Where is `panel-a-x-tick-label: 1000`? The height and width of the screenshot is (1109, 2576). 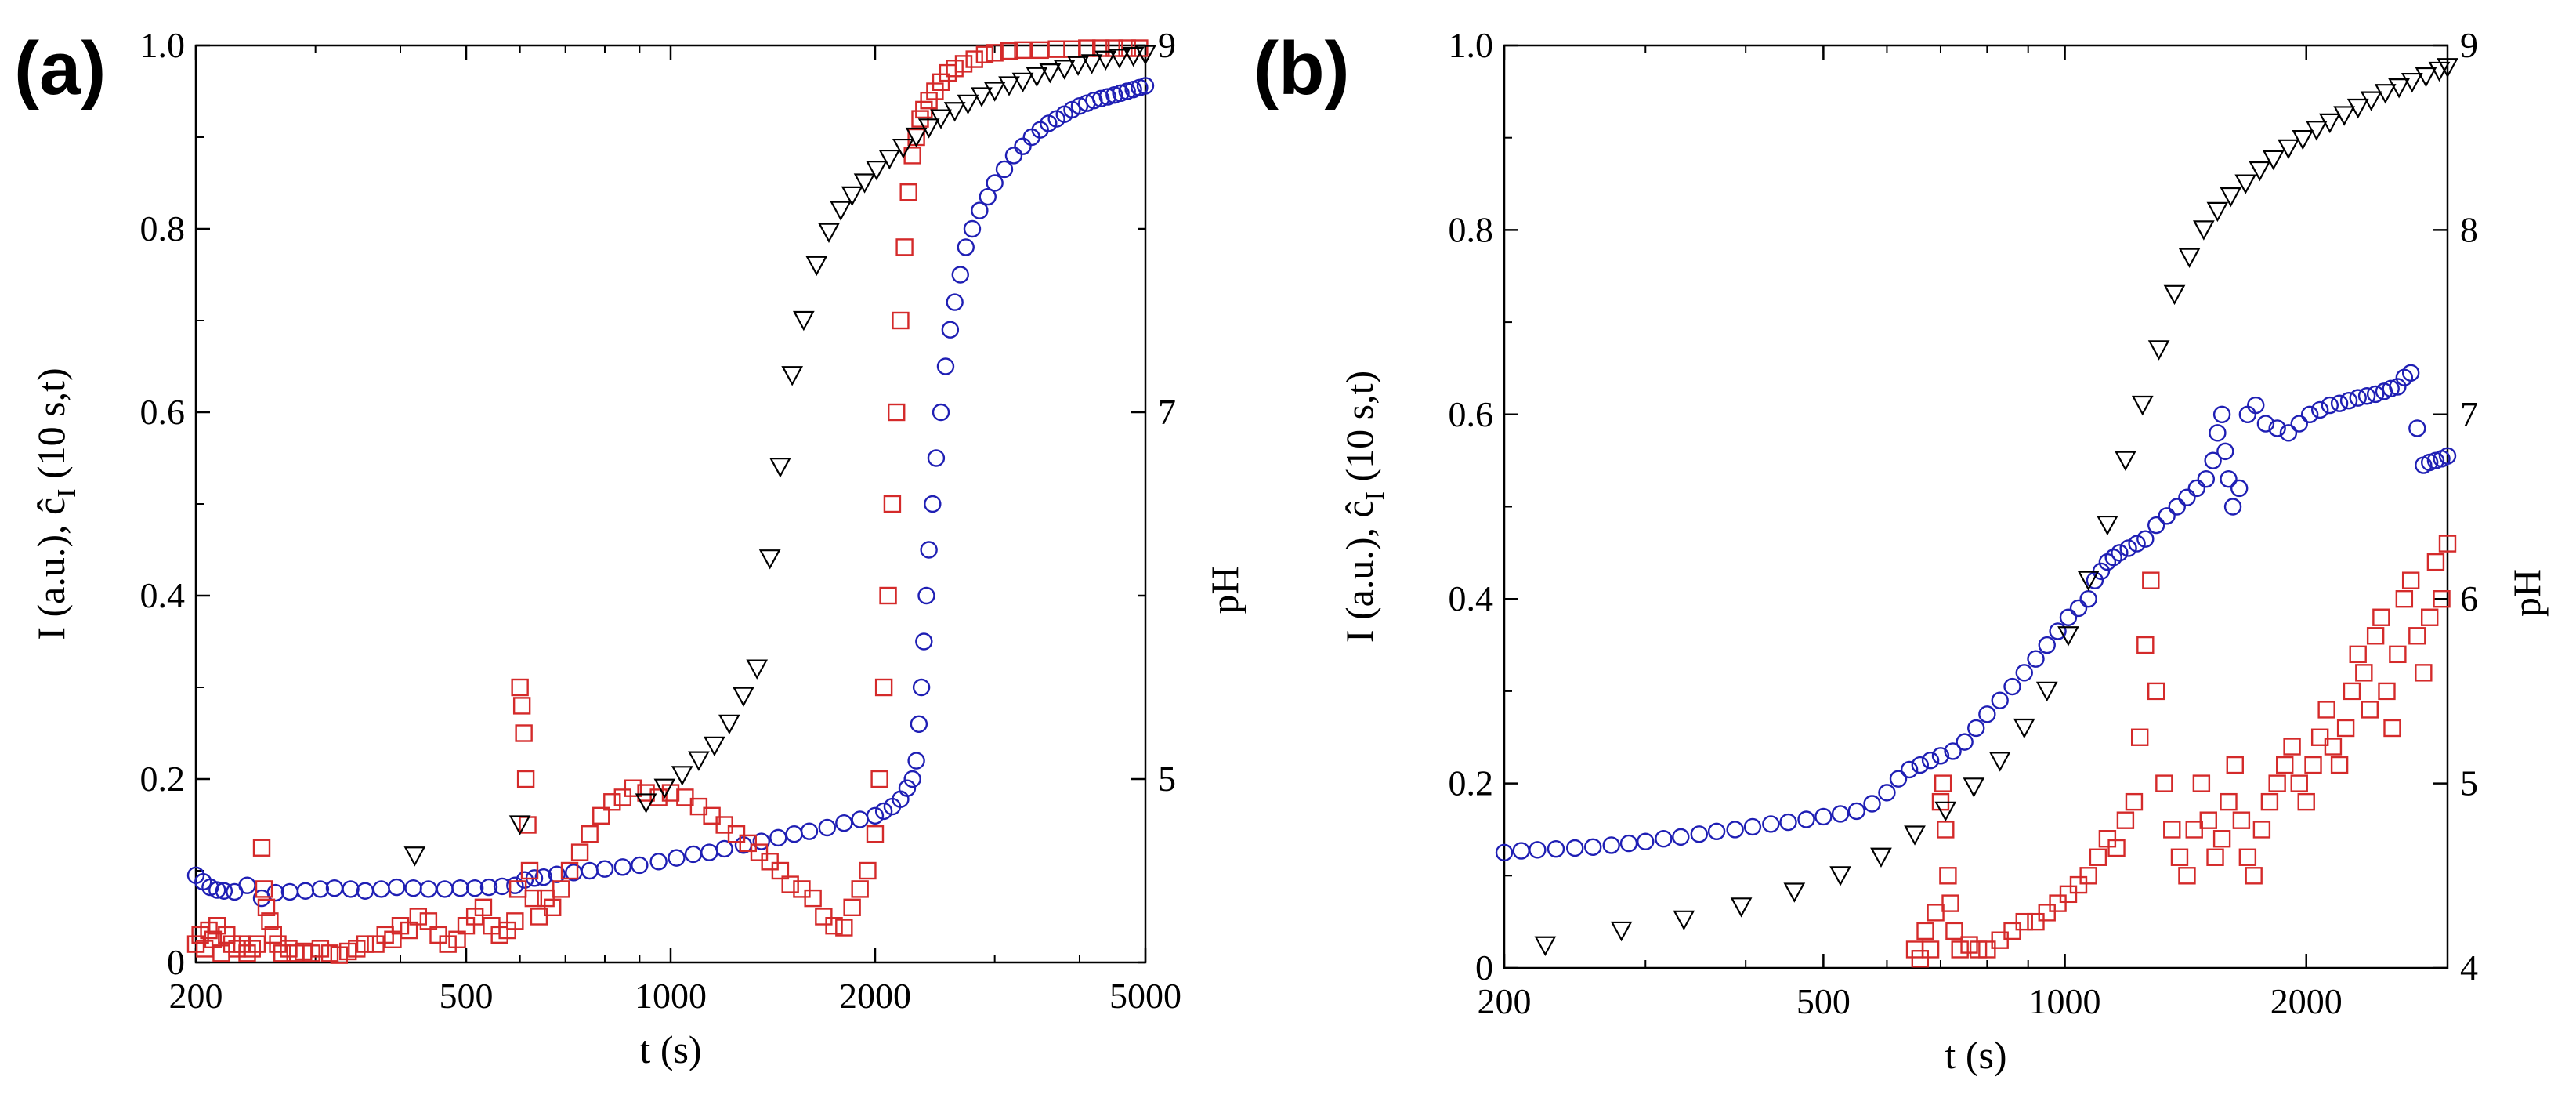 panel-a-x-tick-label: 1000 is located at coordinates (671, 996).